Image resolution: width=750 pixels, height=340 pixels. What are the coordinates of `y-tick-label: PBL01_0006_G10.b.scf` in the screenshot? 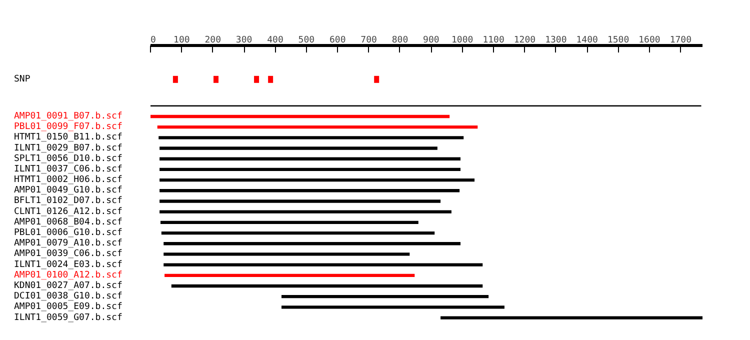 It's located at (68, 233).